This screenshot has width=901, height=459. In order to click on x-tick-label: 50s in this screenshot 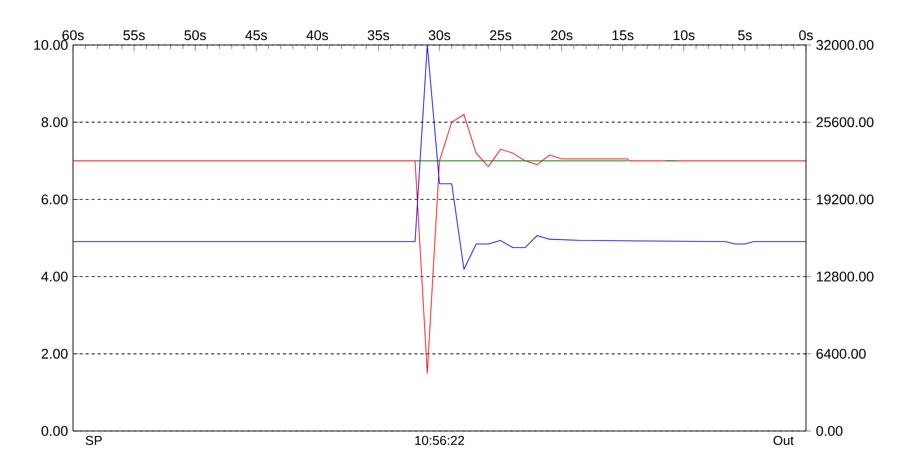, I will do `click(195, 35)`.